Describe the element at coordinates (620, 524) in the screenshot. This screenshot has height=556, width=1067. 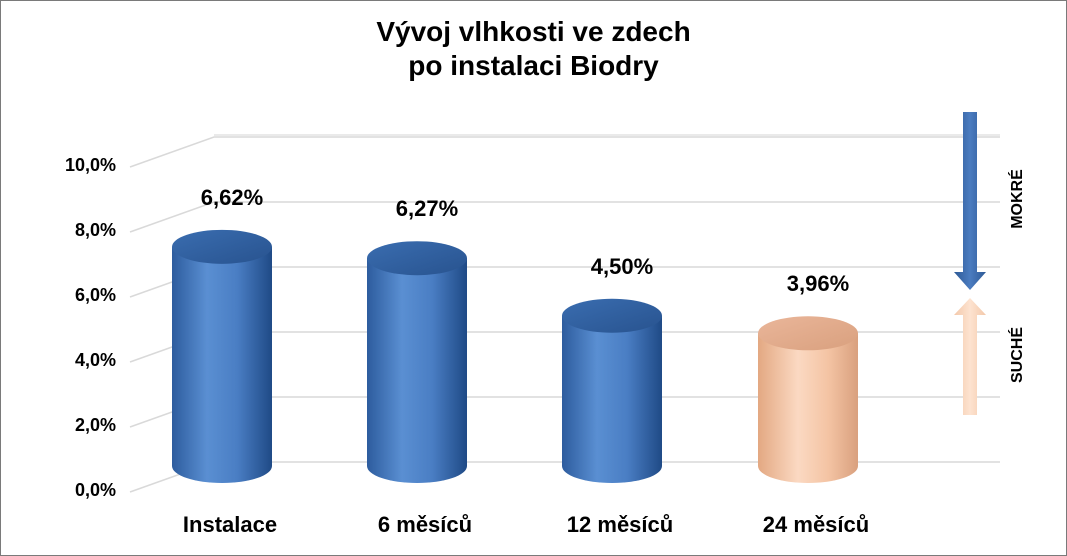
I see `category-label: 12 měsíců` at that location.